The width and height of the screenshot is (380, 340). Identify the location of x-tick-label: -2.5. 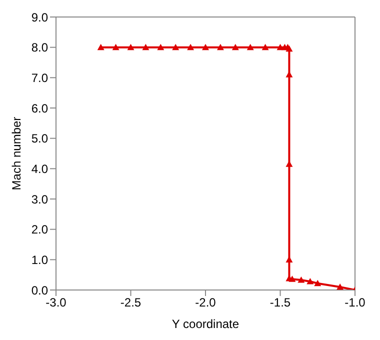
(131, 303).